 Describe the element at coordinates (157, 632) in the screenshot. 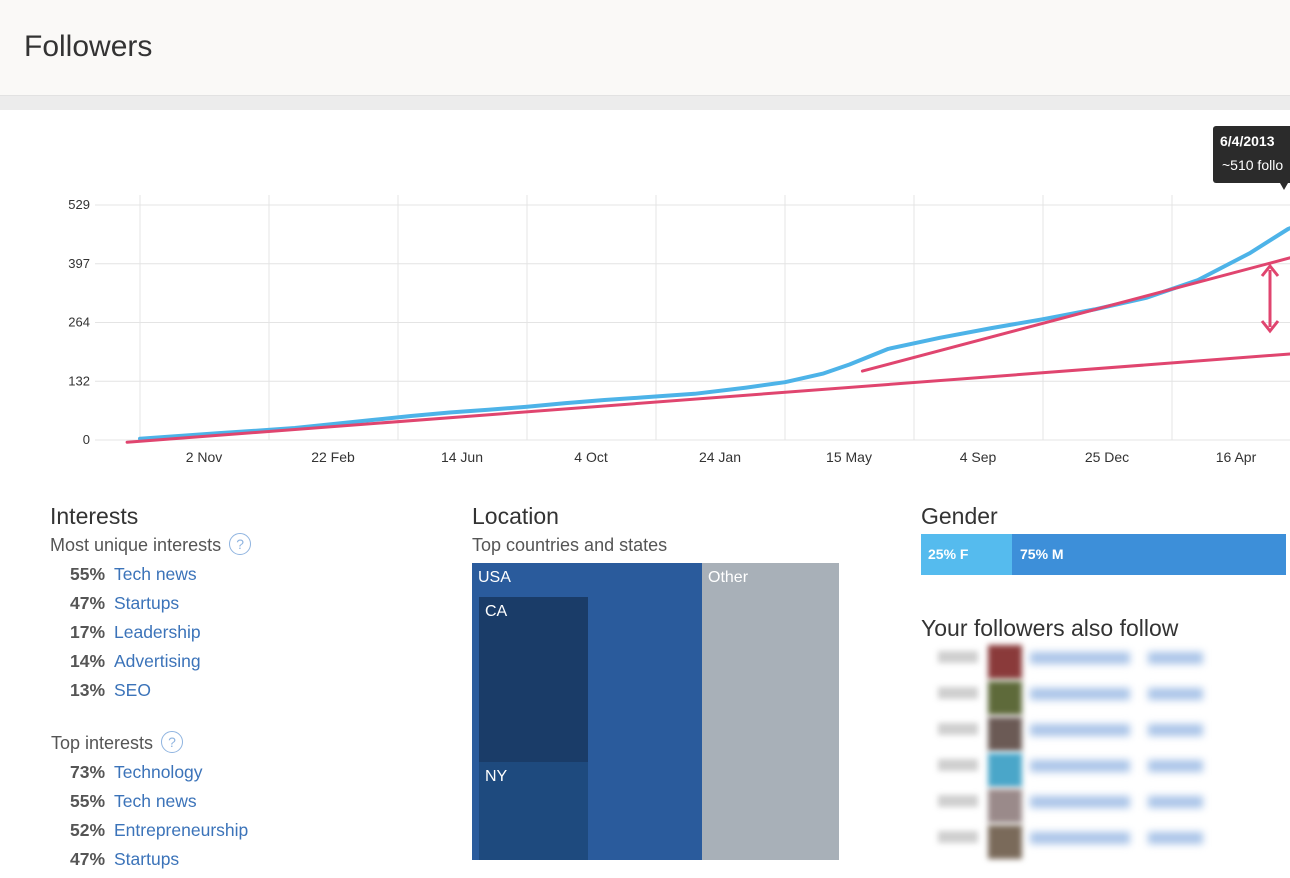

I see `interest-link: Leadership` at that location.